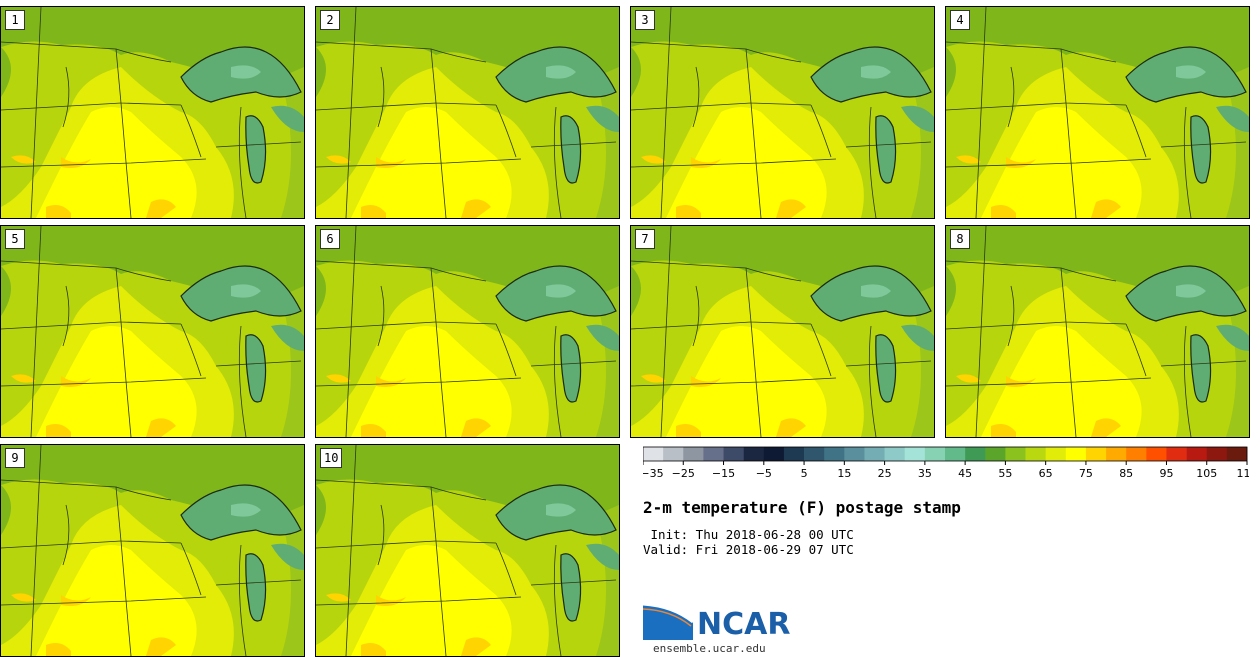 The image size is (1260, 657). I want to click on ensemble-member-panel: 2, so click(467, 112).